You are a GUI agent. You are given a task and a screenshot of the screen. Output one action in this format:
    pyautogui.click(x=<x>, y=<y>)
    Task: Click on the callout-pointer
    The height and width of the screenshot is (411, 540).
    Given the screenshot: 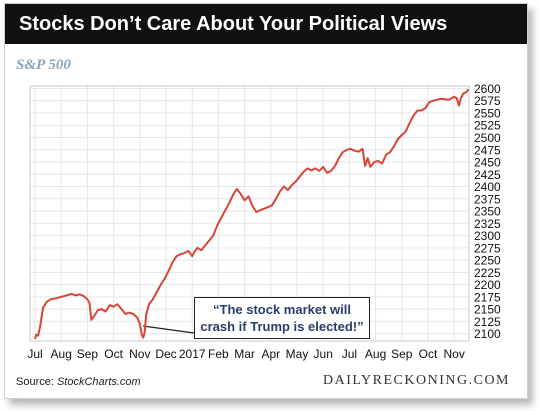 What is the action you would take?
    pyautogui.click(x=168, y=329)
    